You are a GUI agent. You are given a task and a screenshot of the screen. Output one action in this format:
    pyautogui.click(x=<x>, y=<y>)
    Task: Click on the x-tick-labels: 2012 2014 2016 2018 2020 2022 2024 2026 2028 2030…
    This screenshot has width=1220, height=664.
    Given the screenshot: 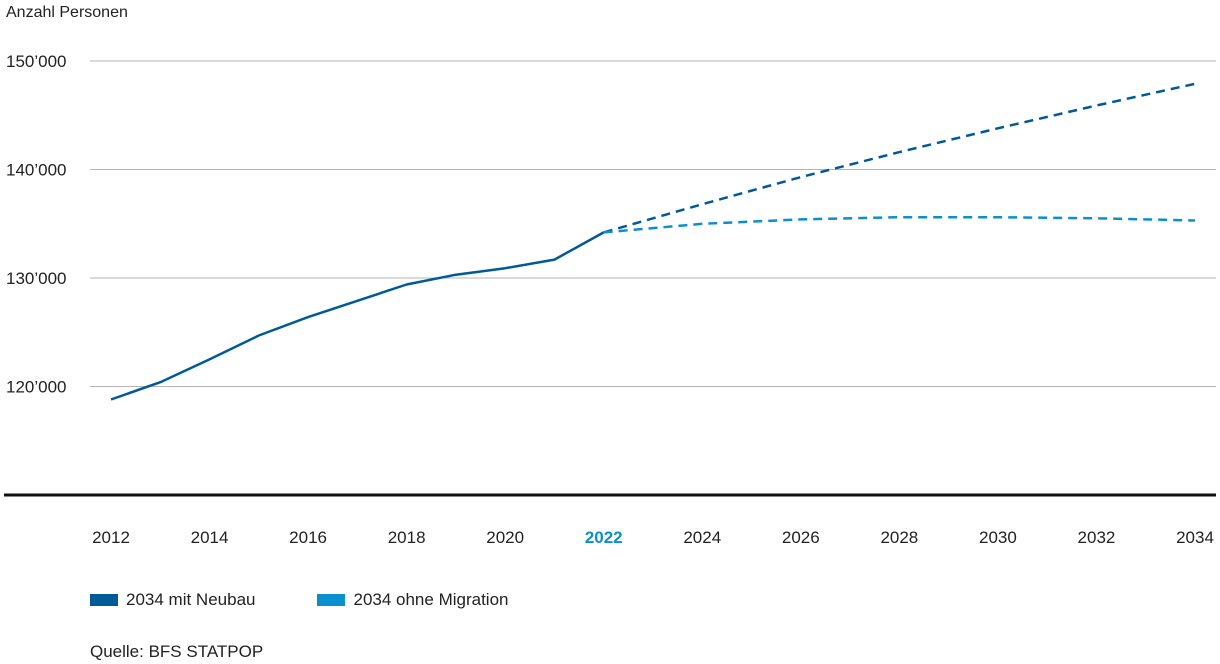 What is the action you would take?
    pyautogui.click(x=653, y=537)
    